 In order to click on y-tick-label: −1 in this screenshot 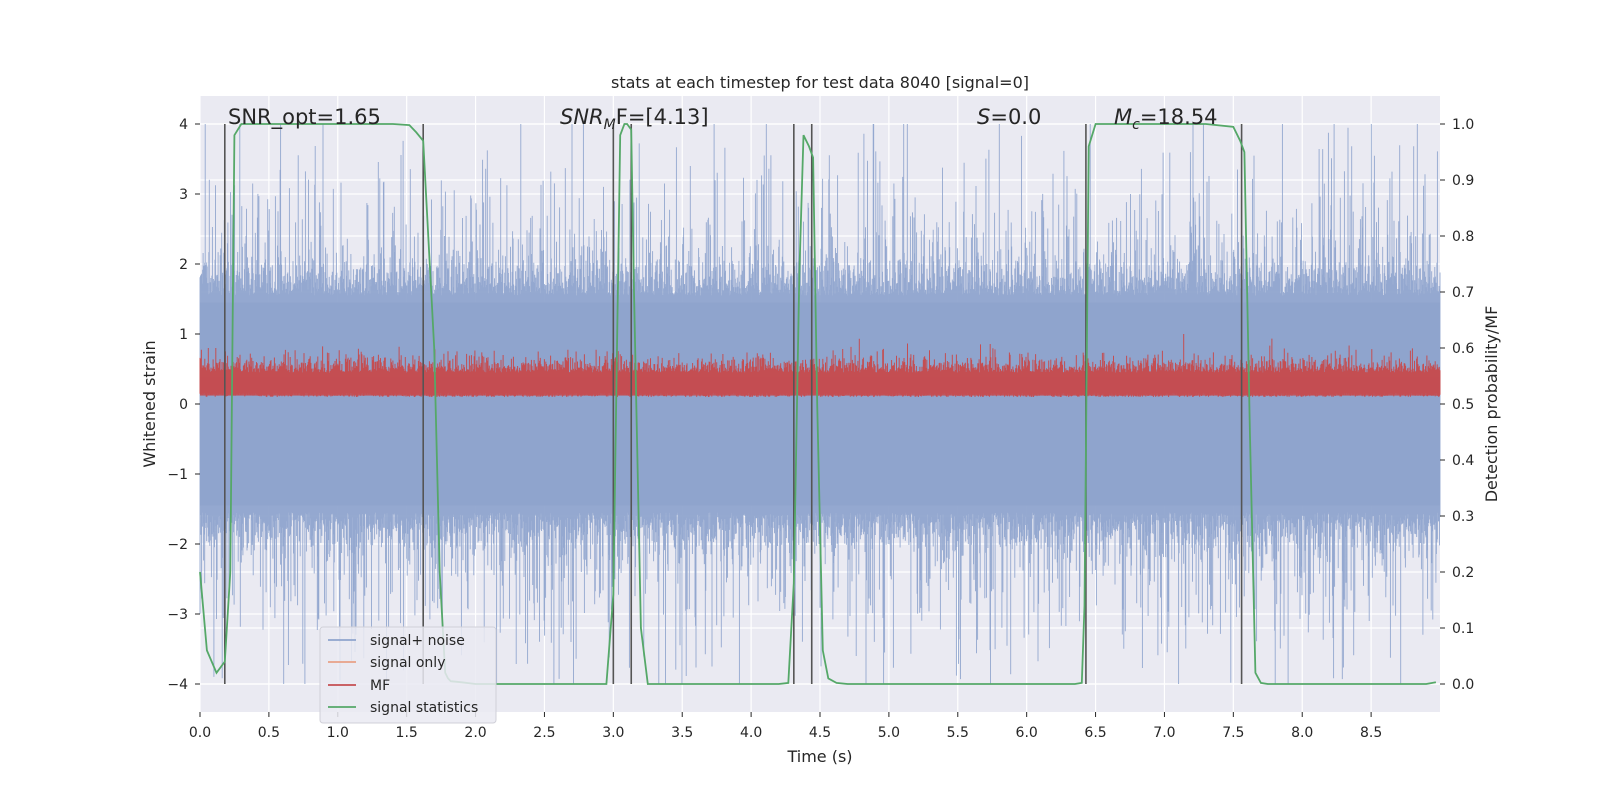, I will do `click(177, 475)`.